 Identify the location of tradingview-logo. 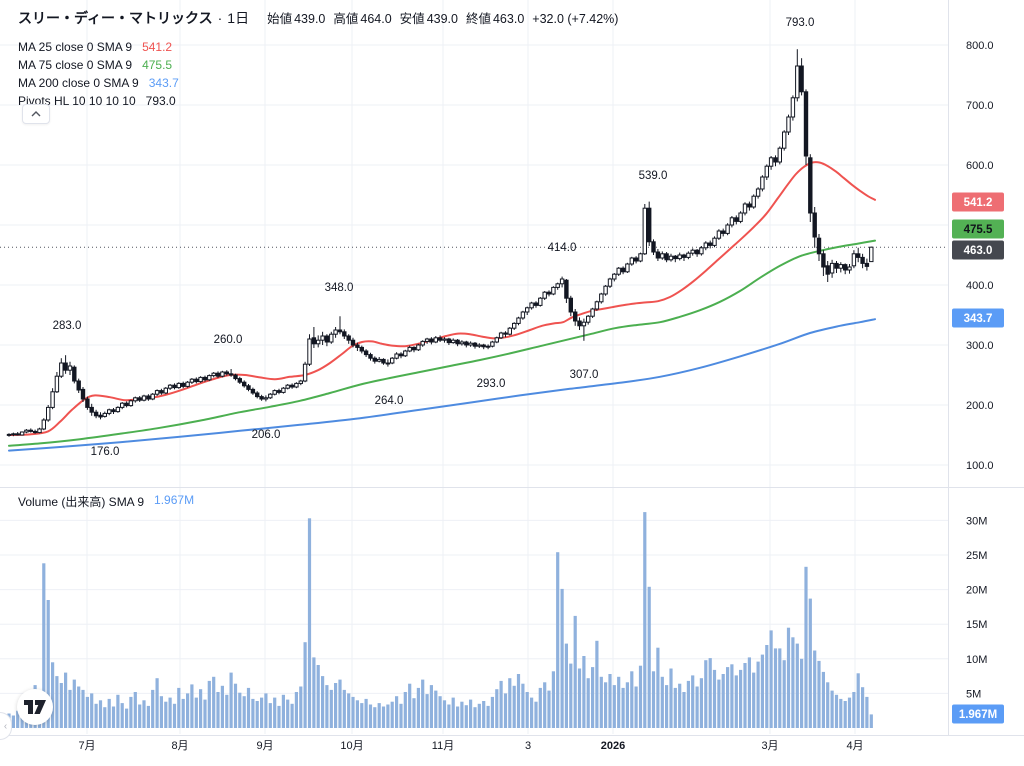
(35, 707).